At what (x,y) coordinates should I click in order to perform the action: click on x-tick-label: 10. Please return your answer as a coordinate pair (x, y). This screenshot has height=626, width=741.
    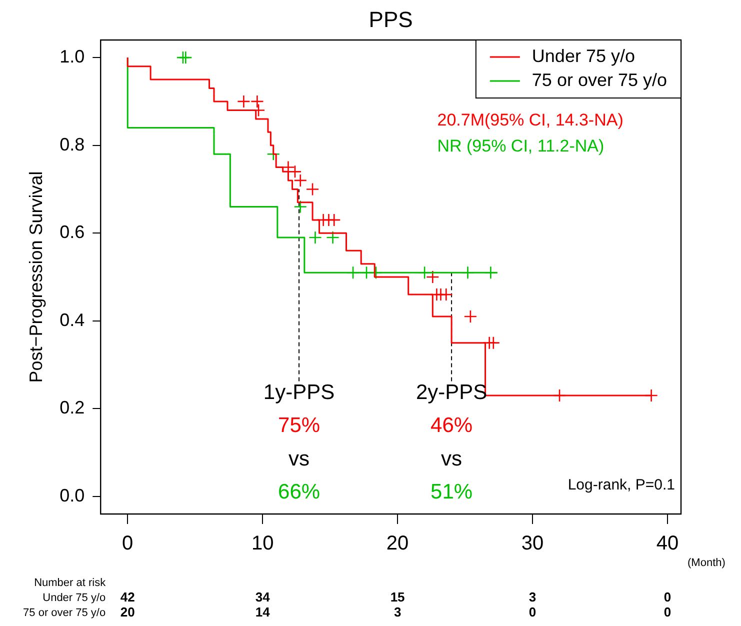
    Looking at the image, I should click on (262, 543).